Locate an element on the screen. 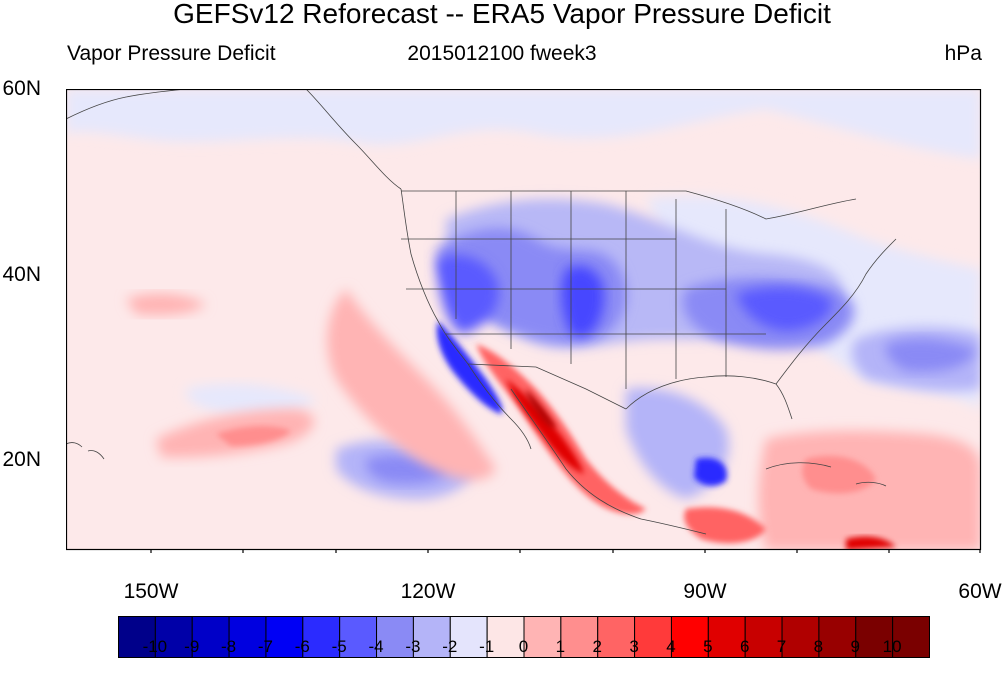 The image size is (1004, 684). colorbar-label: 0 is located at coordinates (523, 646).